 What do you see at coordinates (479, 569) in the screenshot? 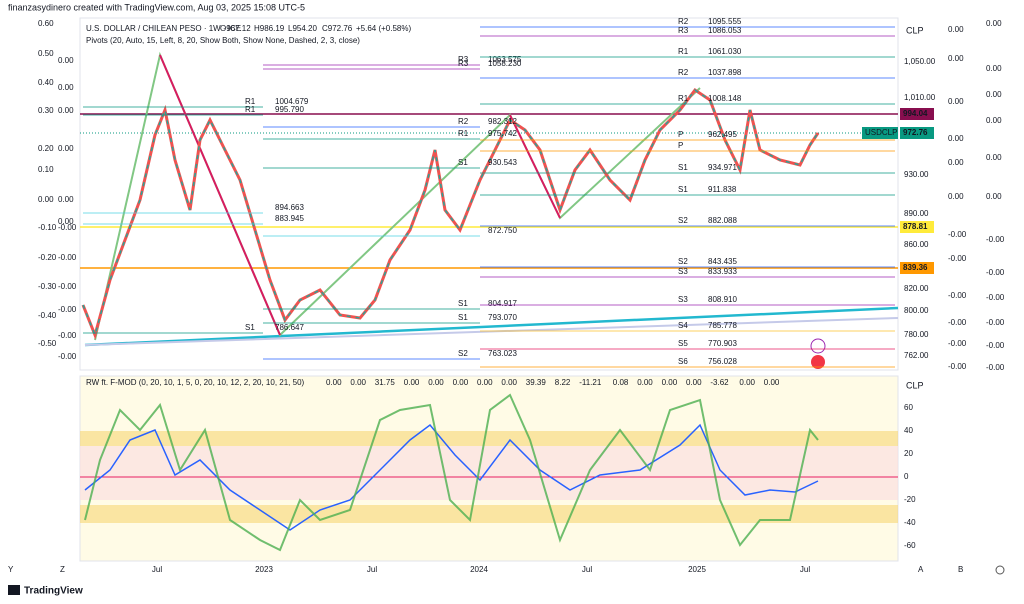
I see `time-label: 2024` at bounding box center [479, 569].